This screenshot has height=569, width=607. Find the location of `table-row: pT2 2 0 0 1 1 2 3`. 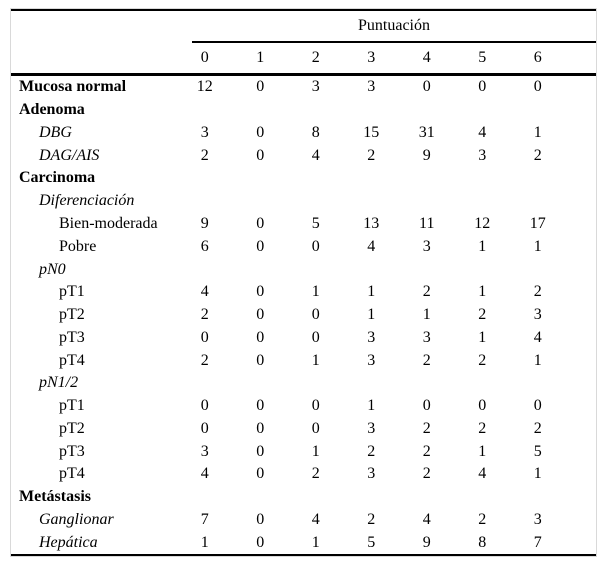

table-row: pT2 2 0 0 1 1 2 3 is located at coordinates (303, 315).